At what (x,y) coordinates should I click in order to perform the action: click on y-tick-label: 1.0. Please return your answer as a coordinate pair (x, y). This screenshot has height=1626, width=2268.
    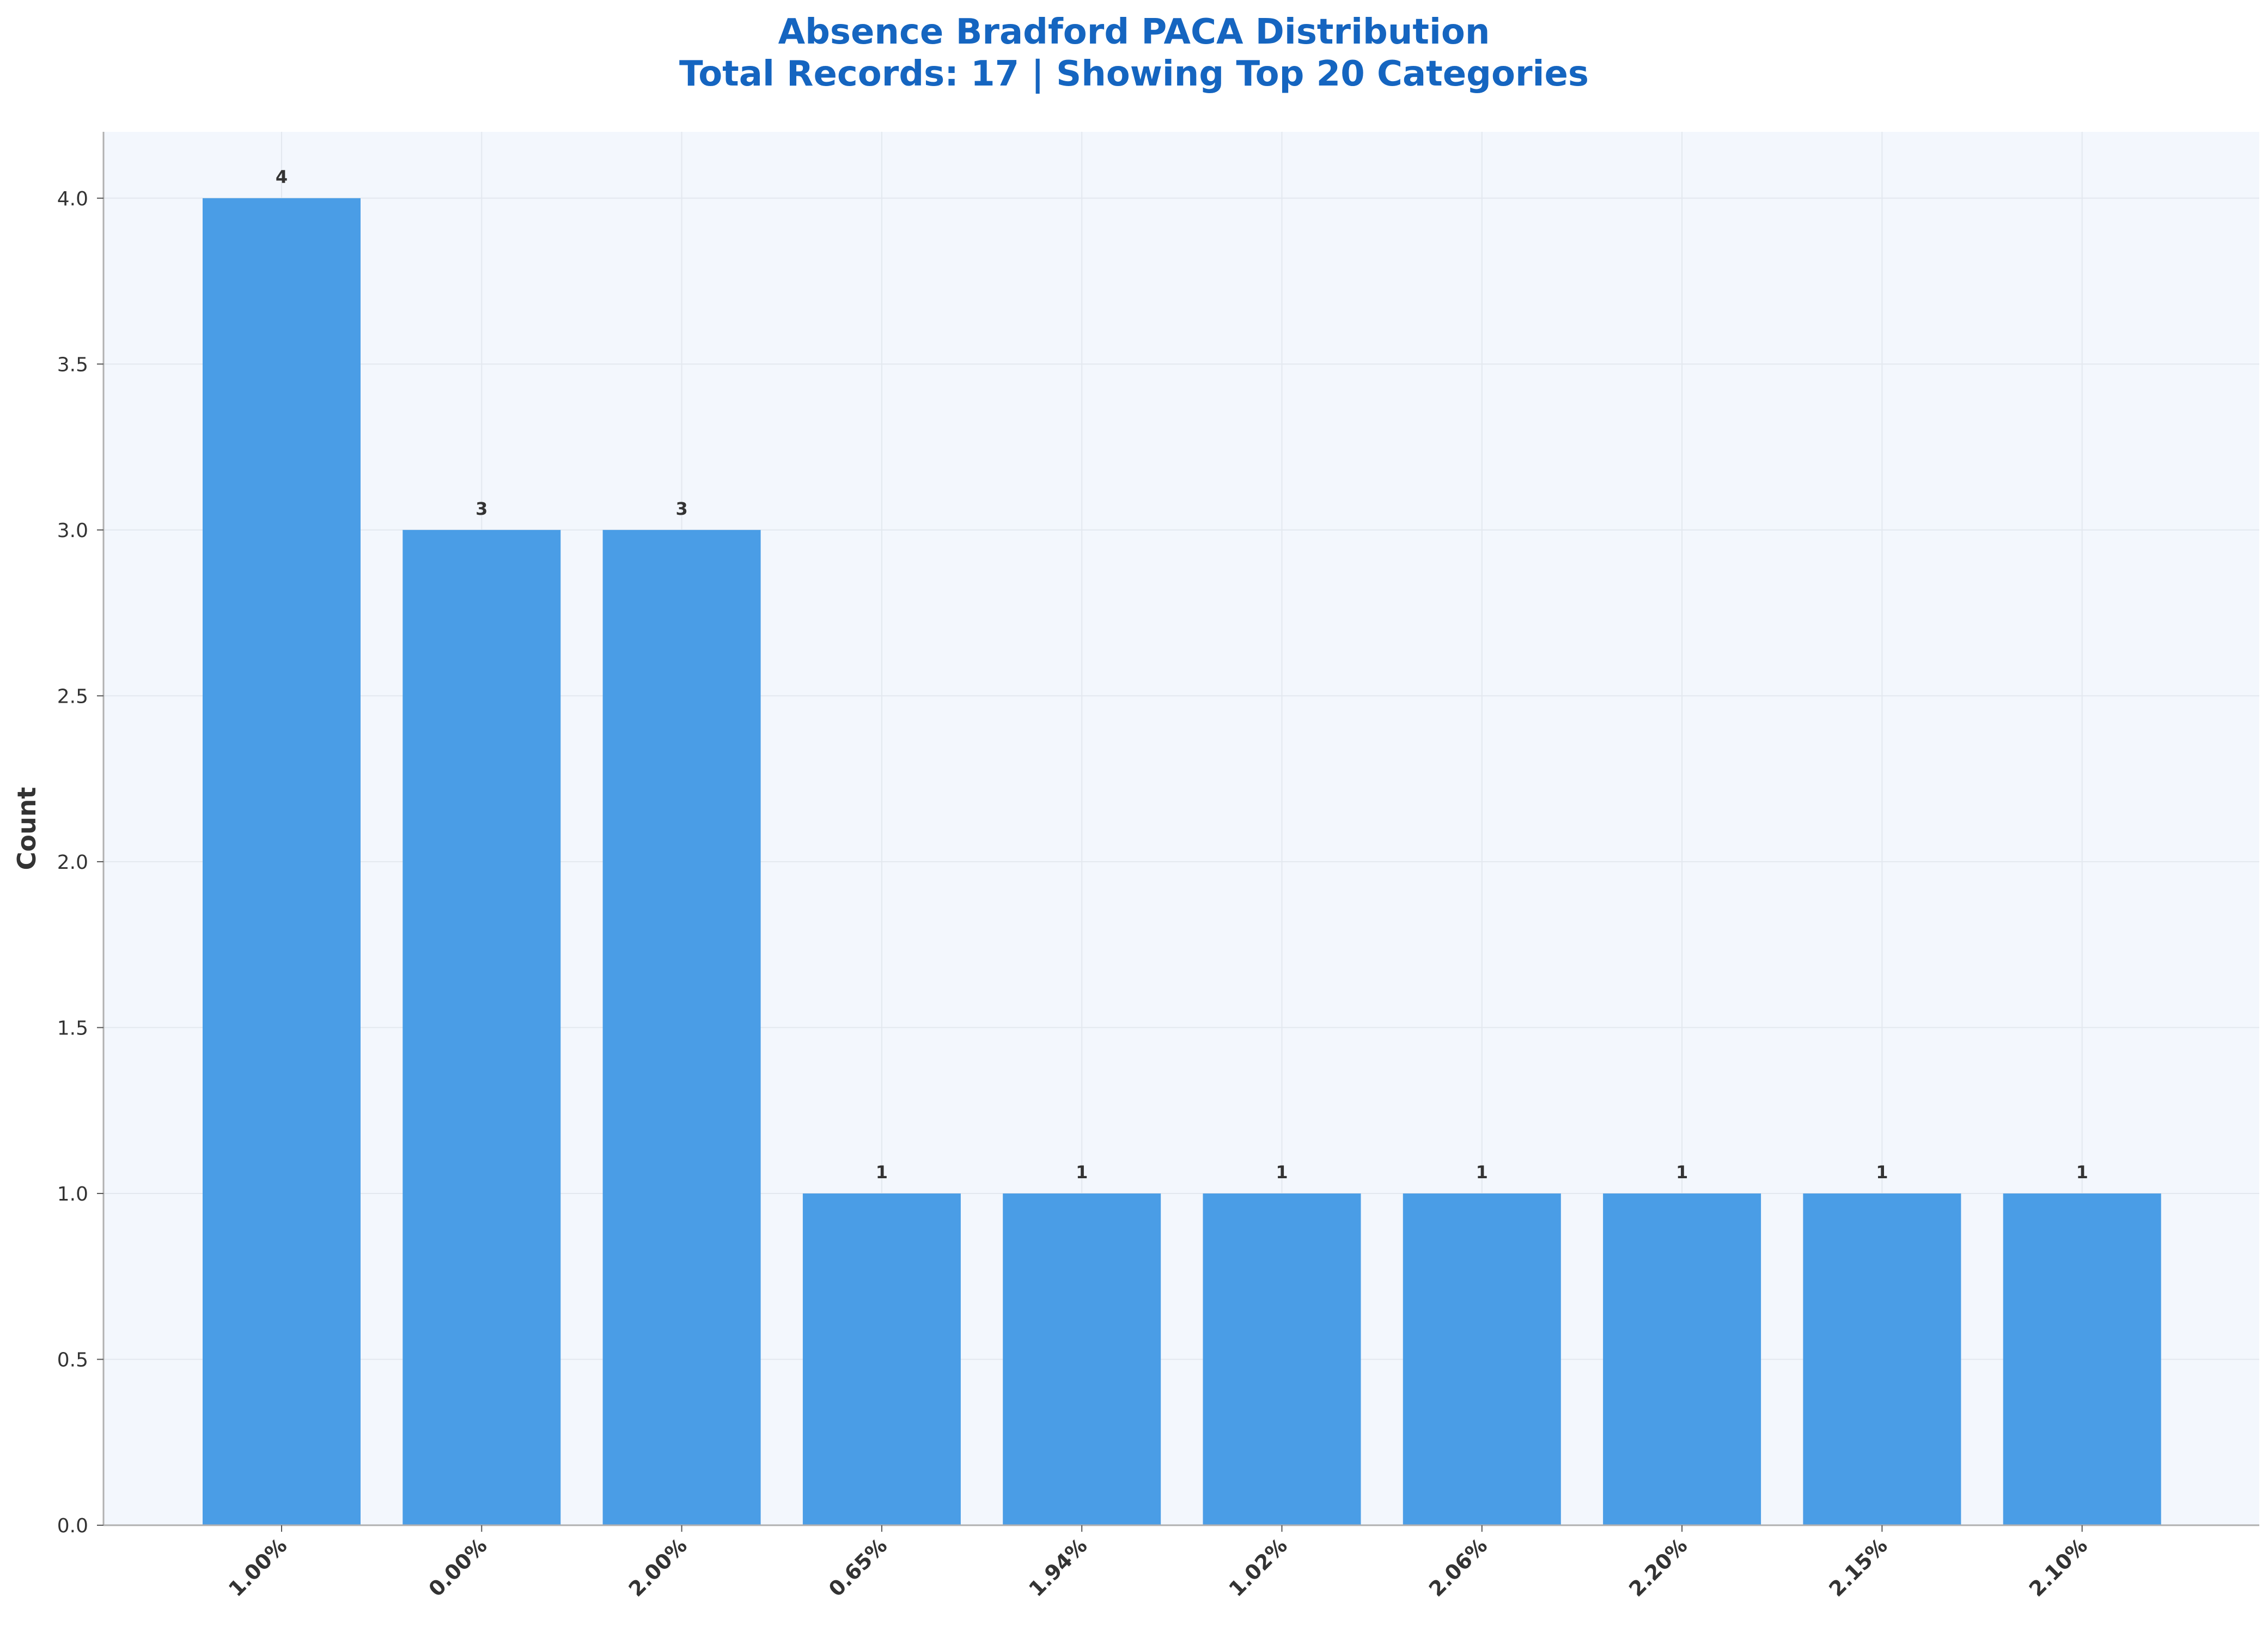
    Looking at the image, I should click on (73, 1194).